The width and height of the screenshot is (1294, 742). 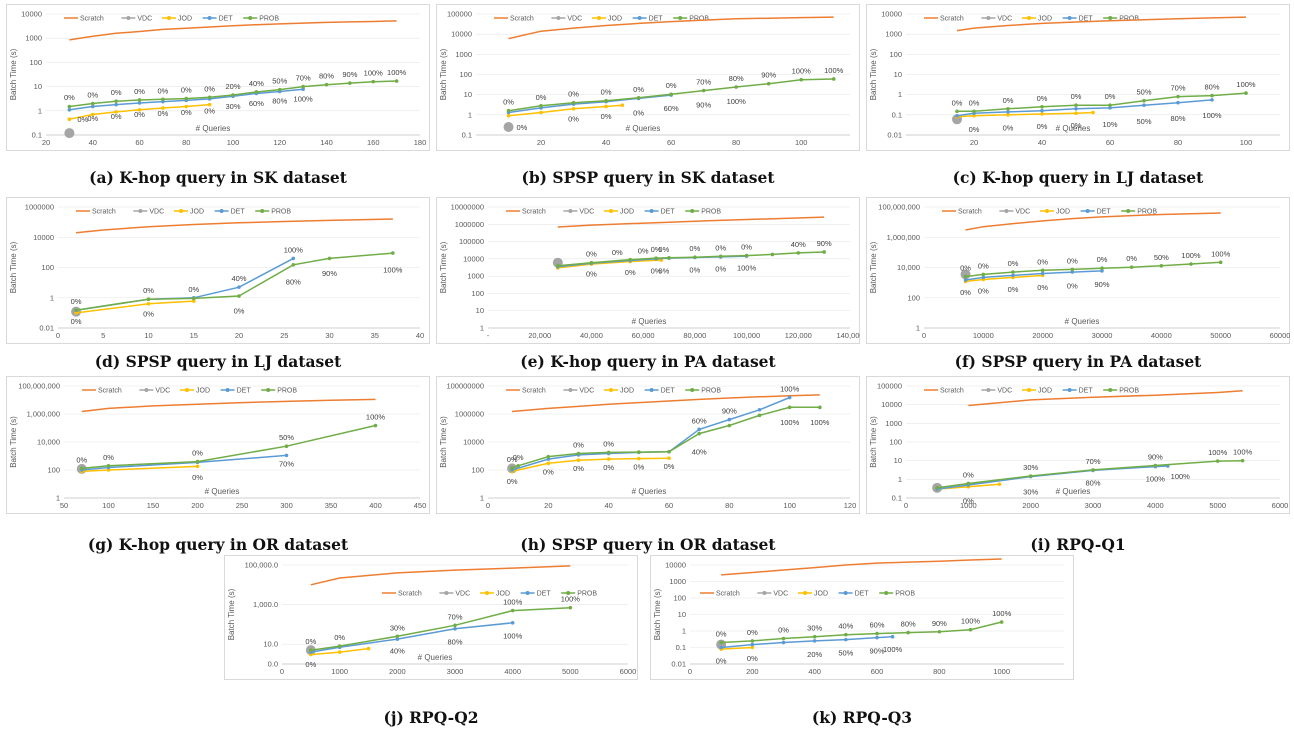 I want to click on y-axis-title: Batch Time (s), so click(x=231, y=614).